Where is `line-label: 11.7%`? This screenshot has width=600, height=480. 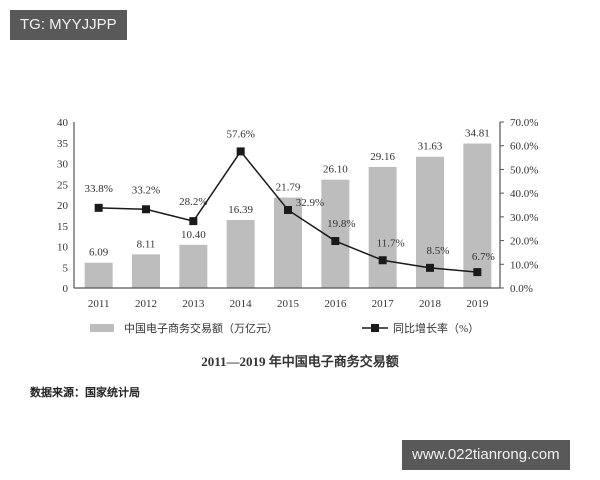 line-label: 11.7% is located at coordinates (391, 243).